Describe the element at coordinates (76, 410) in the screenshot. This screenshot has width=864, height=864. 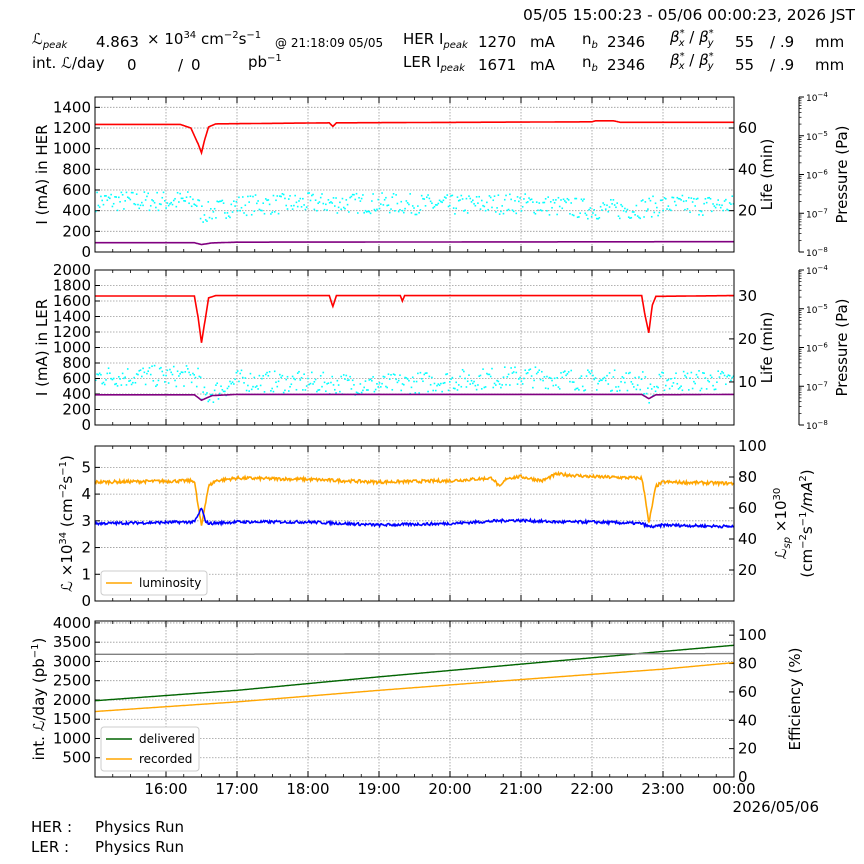
I see `y-tick-label: 200` at that location.